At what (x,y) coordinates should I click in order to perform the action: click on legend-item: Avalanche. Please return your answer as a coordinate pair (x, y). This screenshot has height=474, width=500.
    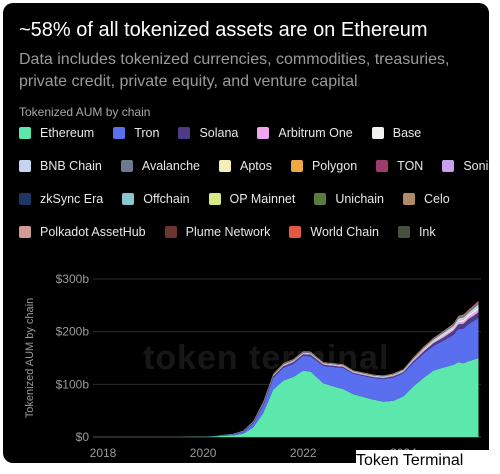
    Looking at the image, I should click on (160, 166).